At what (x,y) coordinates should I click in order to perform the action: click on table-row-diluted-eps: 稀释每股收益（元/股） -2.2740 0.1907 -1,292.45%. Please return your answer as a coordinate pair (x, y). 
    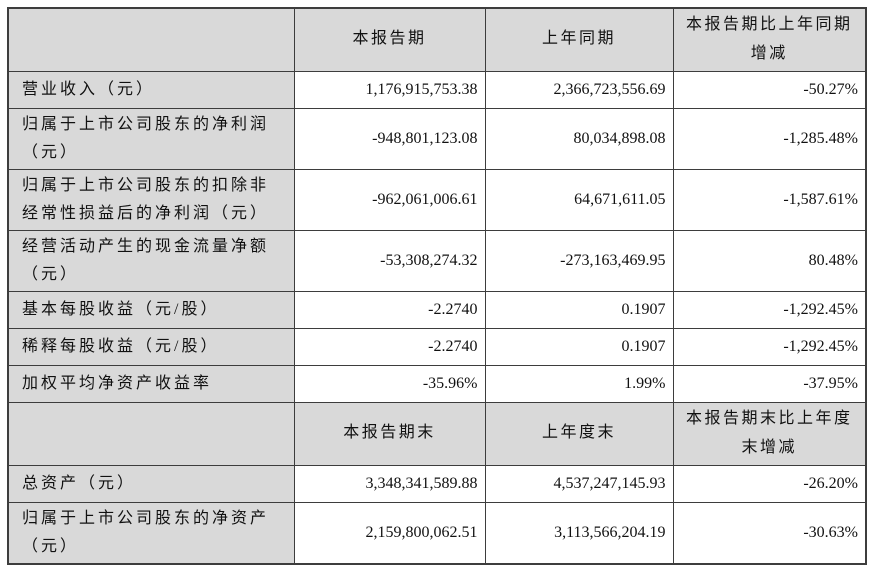
    Looking at the image, I should click on (437, 346).